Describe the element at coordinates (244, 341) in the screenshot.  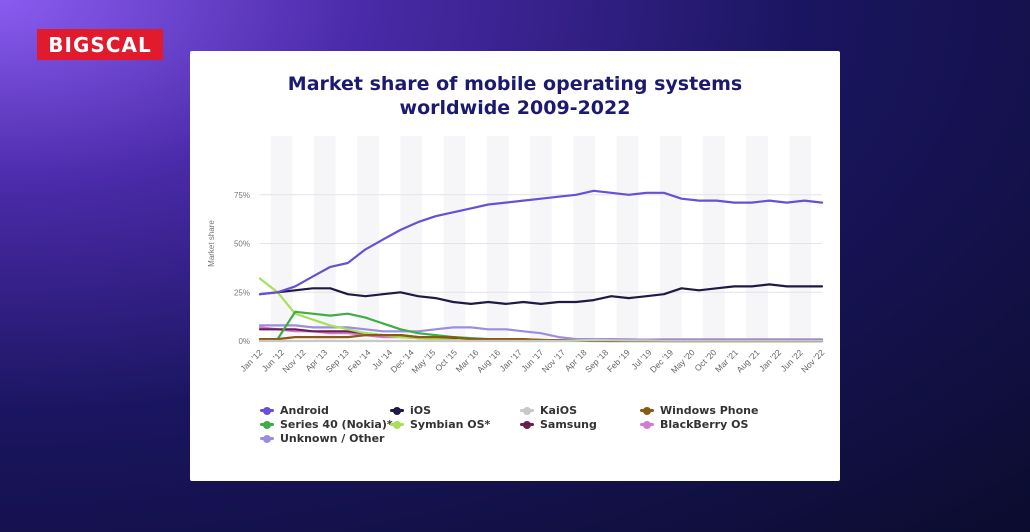
I see `y-tick-label: 0%` at that location.